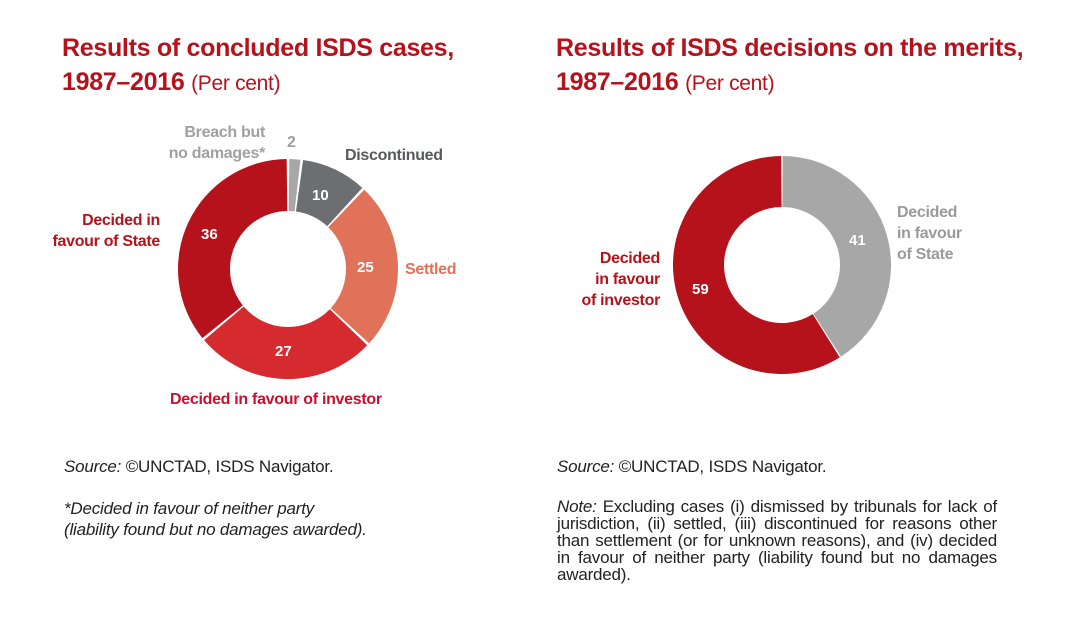 This screenshot has height=642, width=1074. What do you see at coordinates (291, 142) in the screenshot?
I see `left-value-breach: 2` at bounding box center [291, 142].